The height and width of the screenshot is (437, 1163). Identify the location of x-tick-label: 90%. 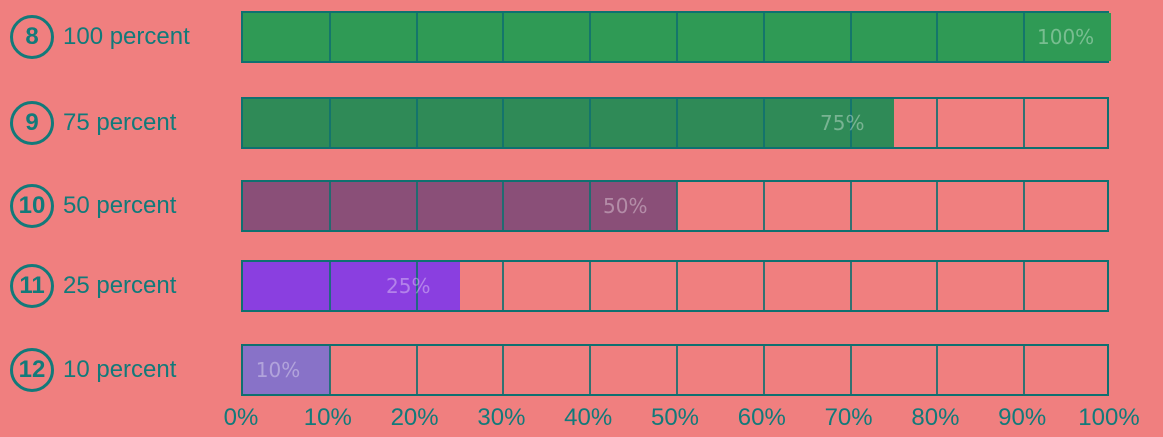
(1022, 417).